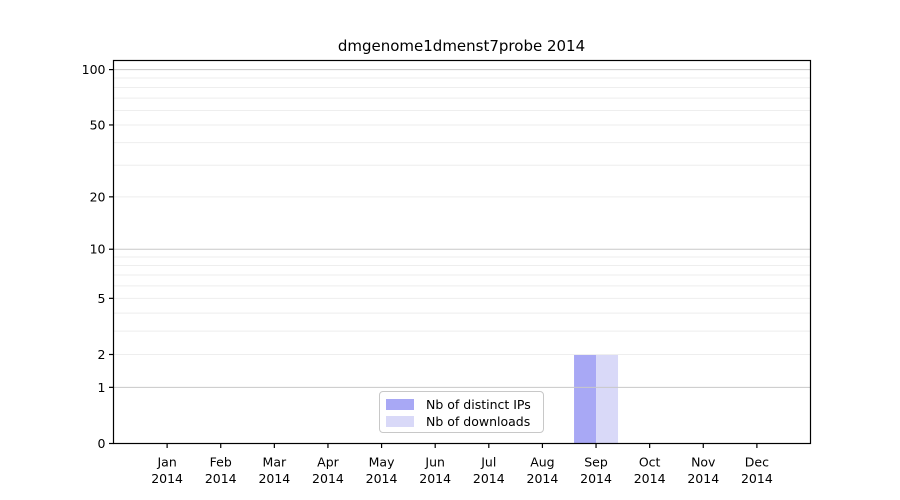 The image size is (900, 500). What do you see at coordinates (478, 421) in the screenshot?
I see `legend-label-downloads: Nb of downloads` at bounding box center [478, 421].